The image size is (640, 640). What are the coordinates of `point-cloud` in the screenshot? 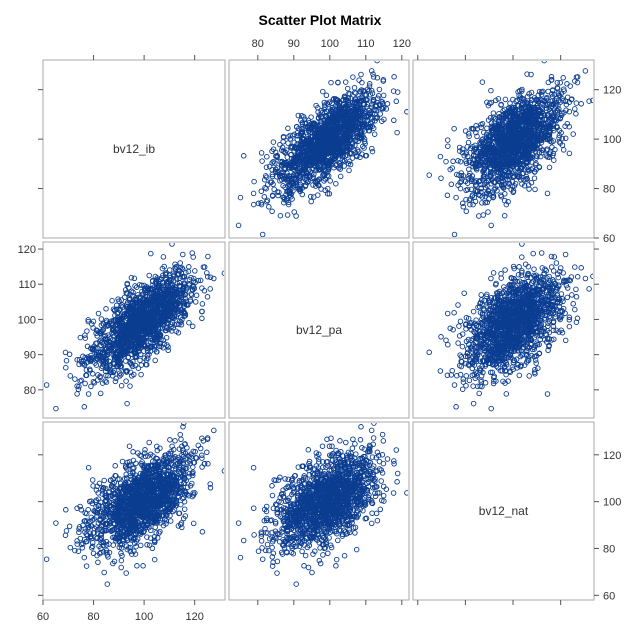 It's located at (509, 327).